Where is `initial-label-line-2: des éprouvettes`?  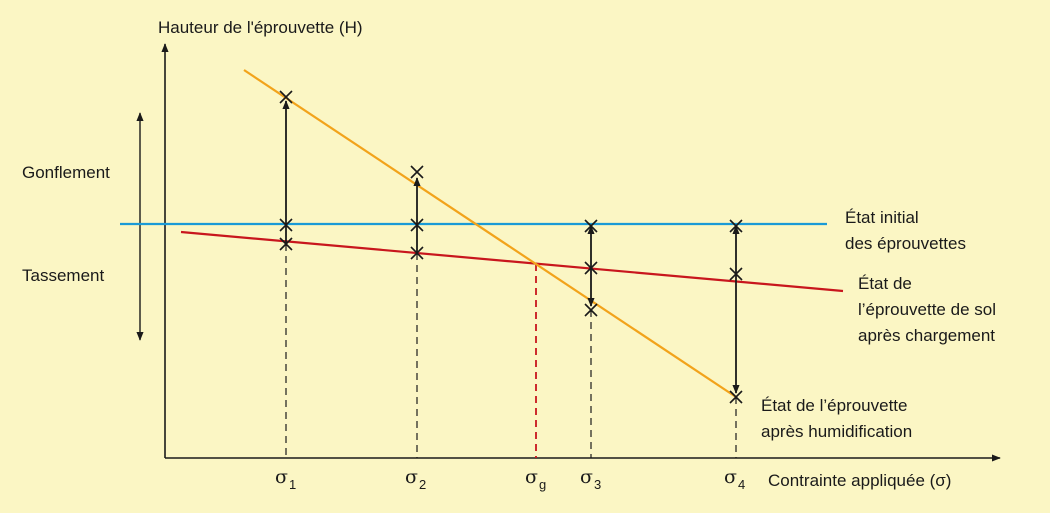 initial-label-line-2: des éprouvettes is located at coordinates (905, 243).